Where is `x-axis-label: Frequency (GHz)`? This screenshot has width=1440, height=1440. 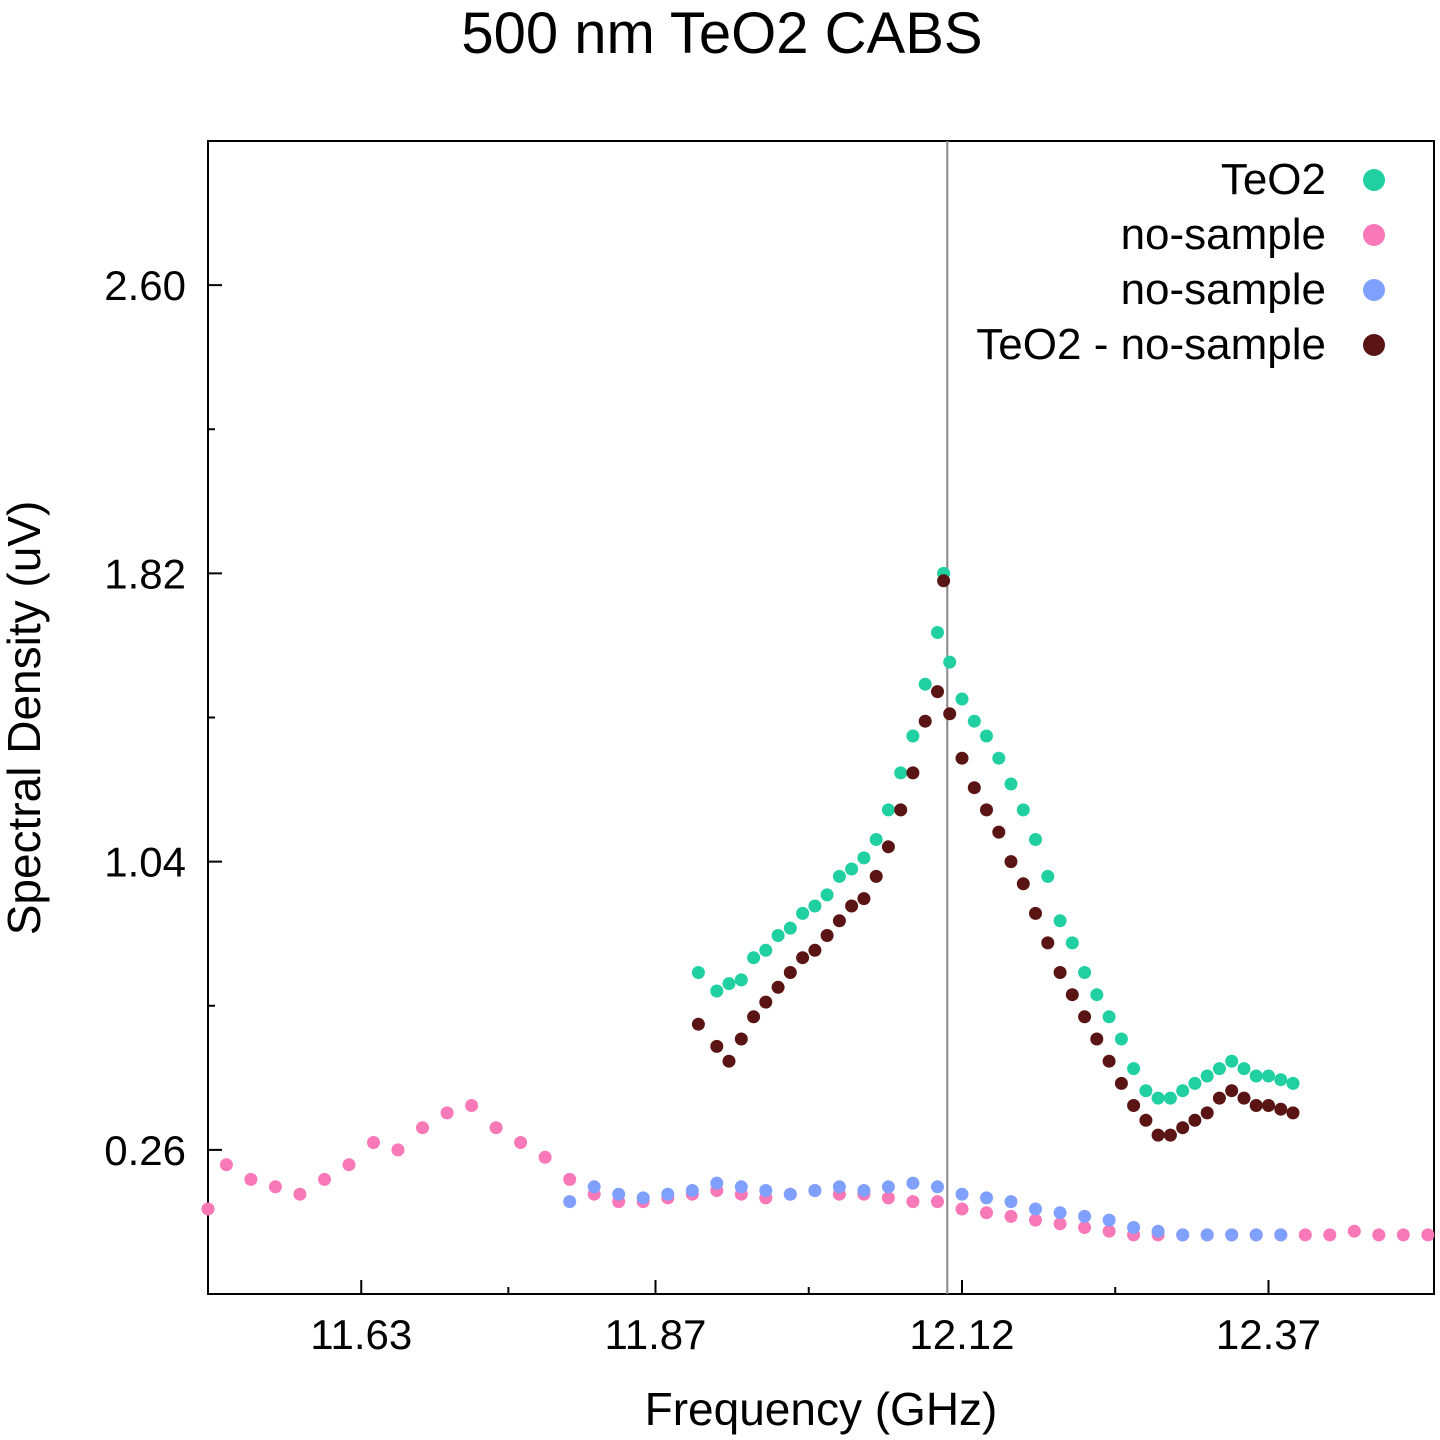 x-axis-label: Frequency (GHz) is located at coordinates (821, 1409).